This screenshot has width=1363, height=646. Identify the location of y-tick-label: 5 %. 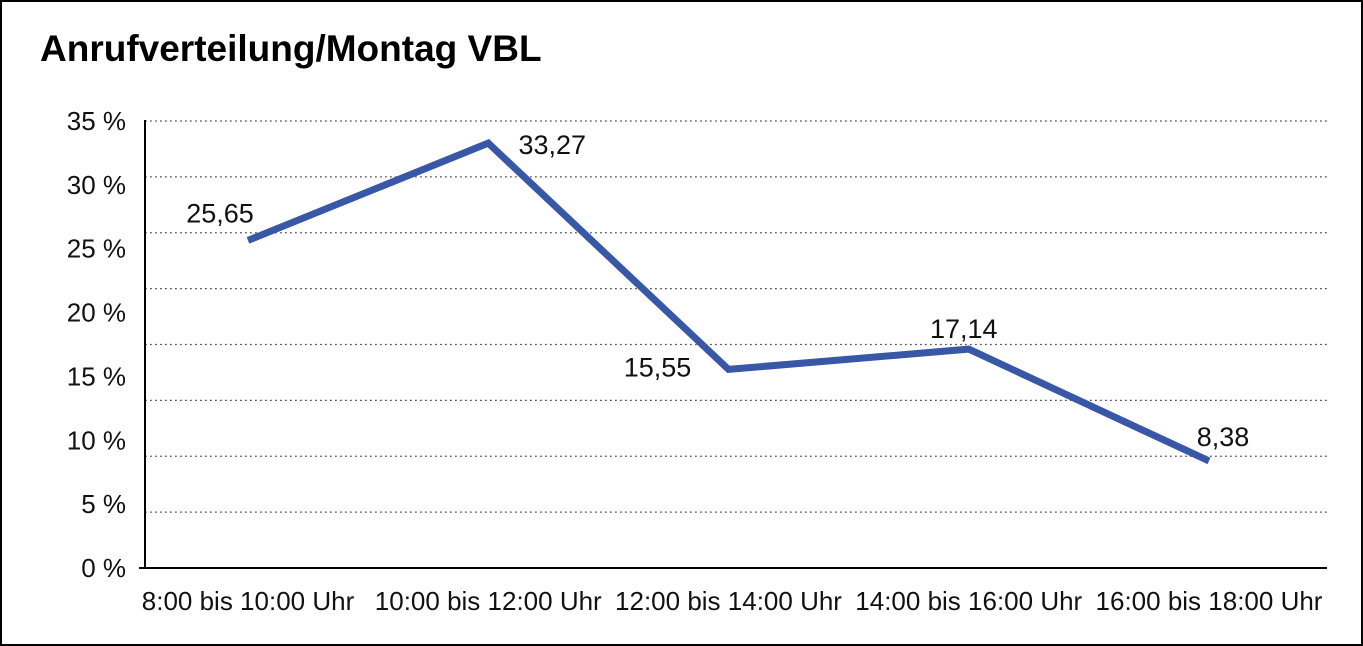
(103, 504).